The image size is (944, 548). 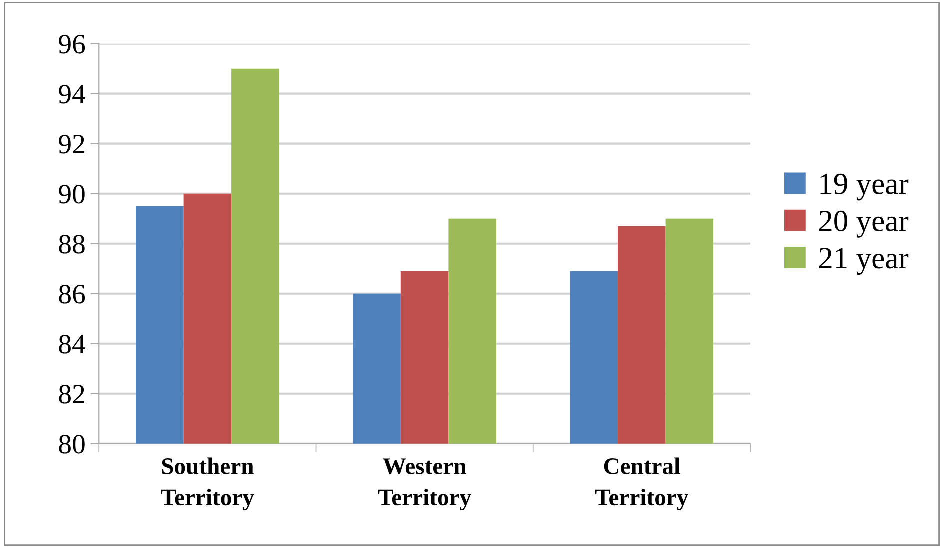 What do you see at coordinates (71, 394) in the screenshot?
I see `y-tick-label: 82` at bounding box center [71, 394].